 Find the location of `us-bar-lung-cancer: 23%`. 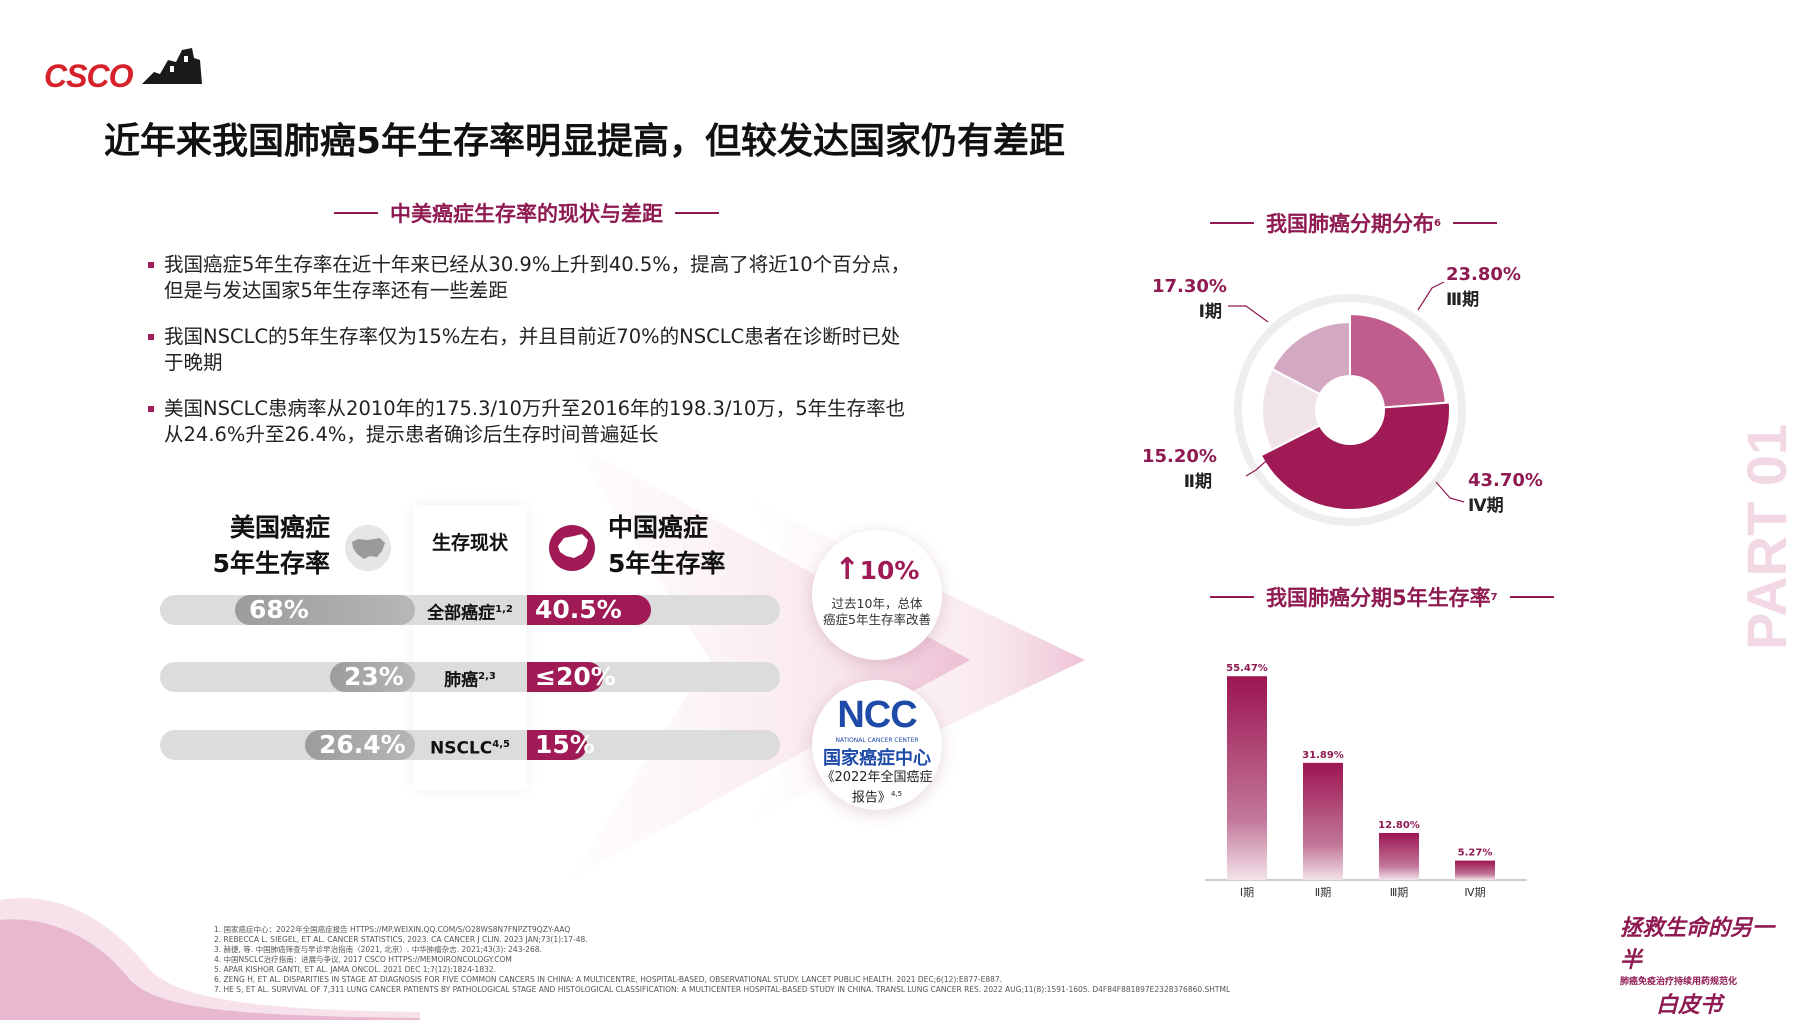

us-bar-lung-cancer: 23% is located at coordinates (372, 677).